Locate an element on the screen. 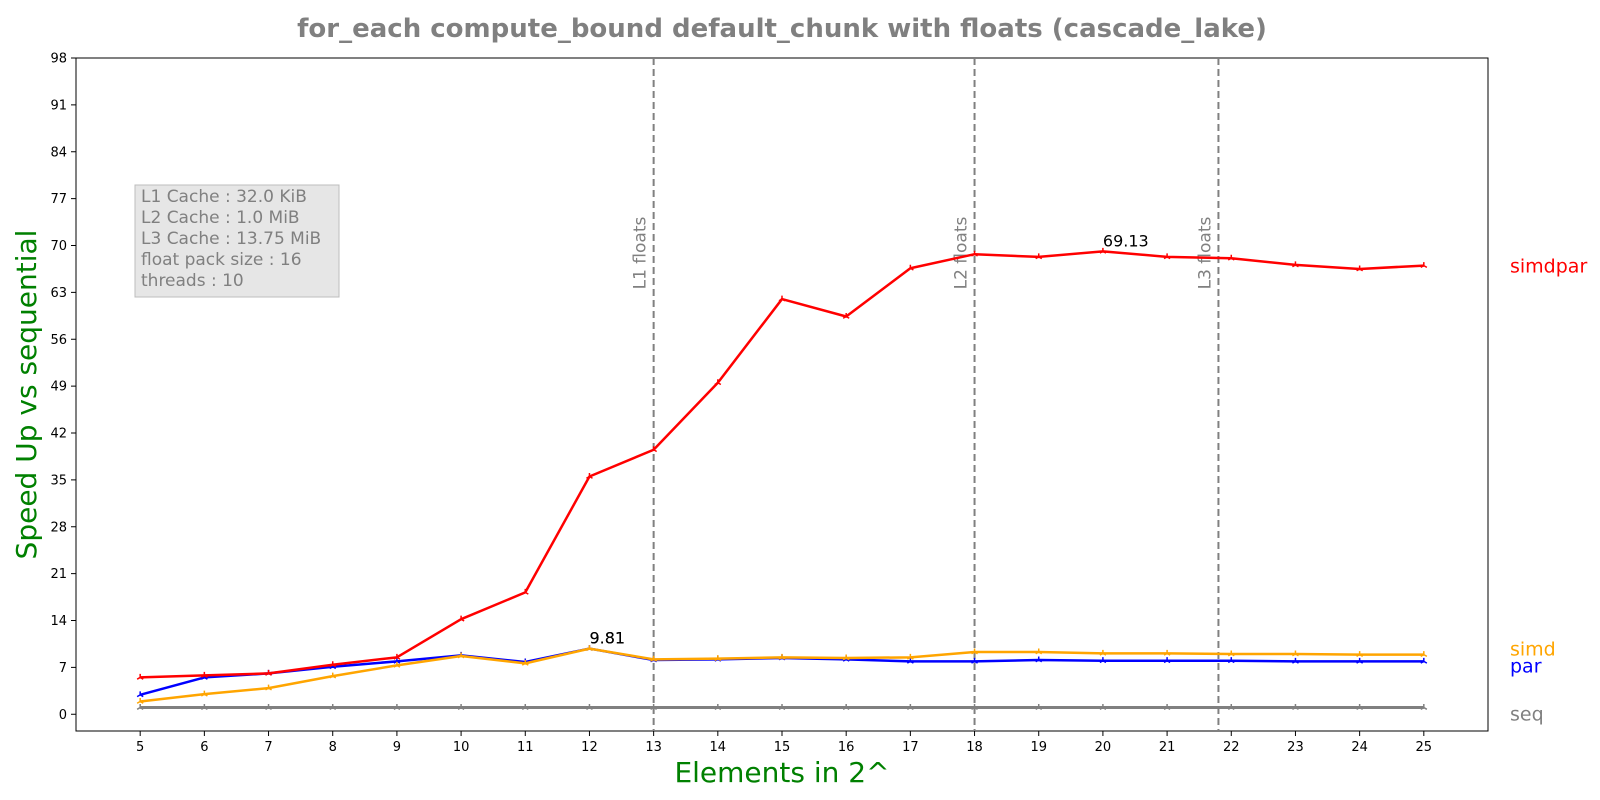 The image size is (1600, 800). x-tick-label: 8 is located at coordinates (333, 747).